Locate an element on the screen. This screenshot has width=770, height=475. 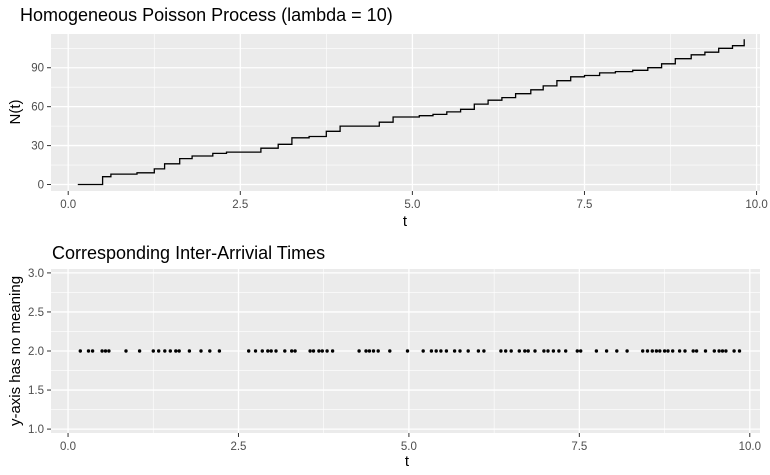
y-tick-label: 3.0 is located at coordinates (36, 274).